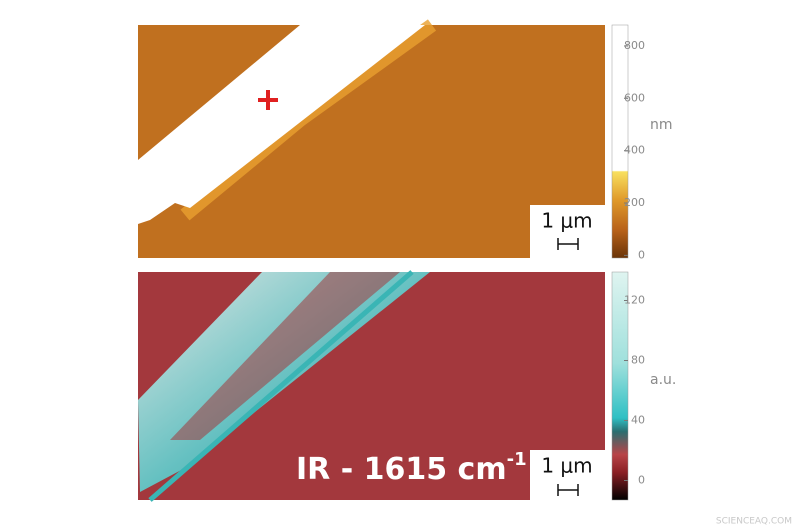 This screenshot has width=800, height=530. What do you see at coordinates (634, 150) in the screenshot?
I see `tick-label: 400` at bounding box center [634, 150].